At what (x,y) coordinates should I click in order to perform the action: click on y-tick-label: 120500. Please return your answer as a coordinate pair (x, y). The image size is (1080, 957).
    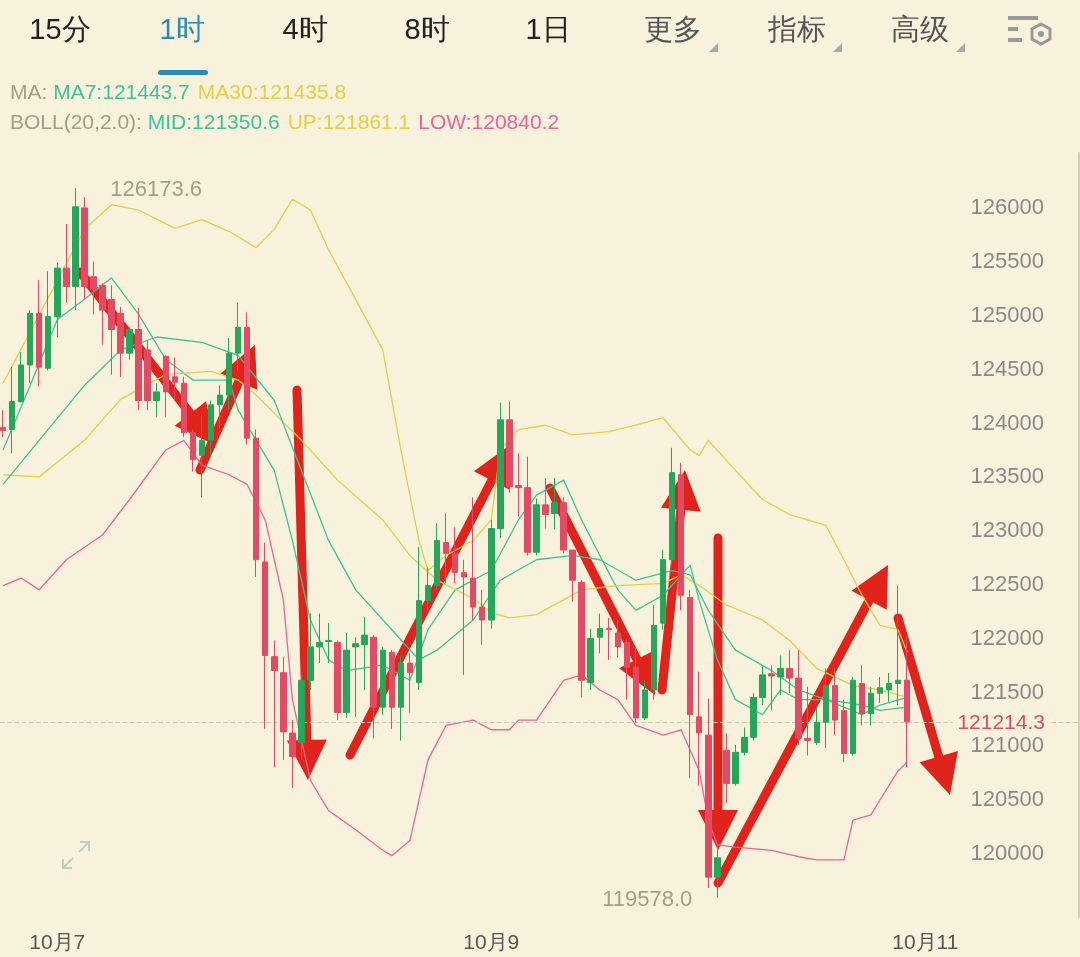
    Looking at the image, I should click on (1007, 799).